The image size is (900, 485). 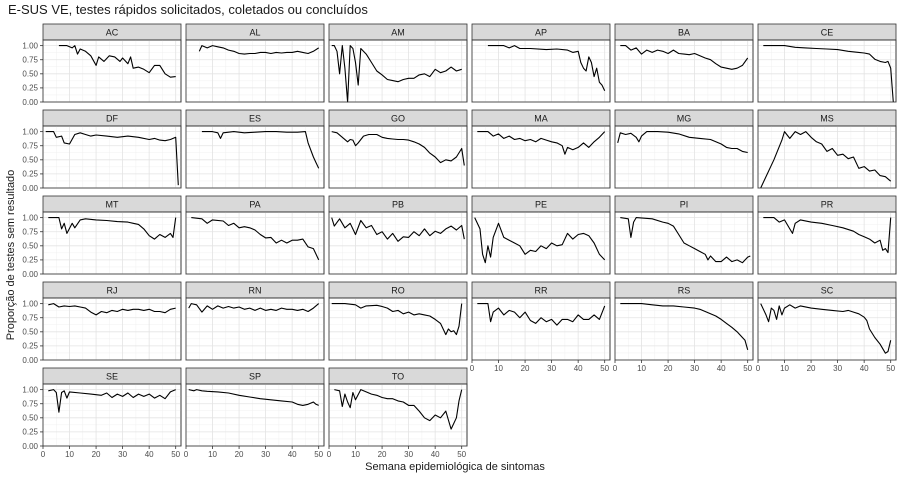 What do you see at coordinates (253, 397) in the screenshot?
I see `series-line-sp` at bounding box center [253, 397].